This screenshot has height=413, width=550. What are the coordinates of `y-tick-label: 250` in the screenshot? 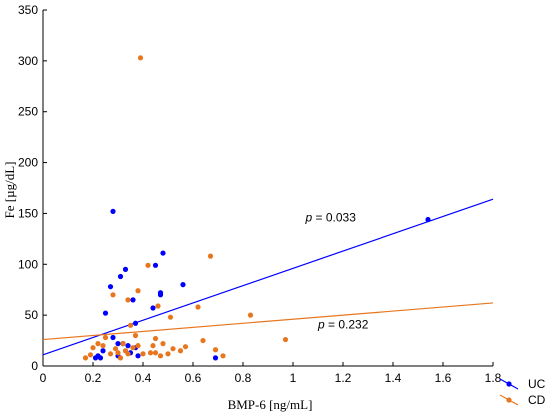 It's located at (28, 112).